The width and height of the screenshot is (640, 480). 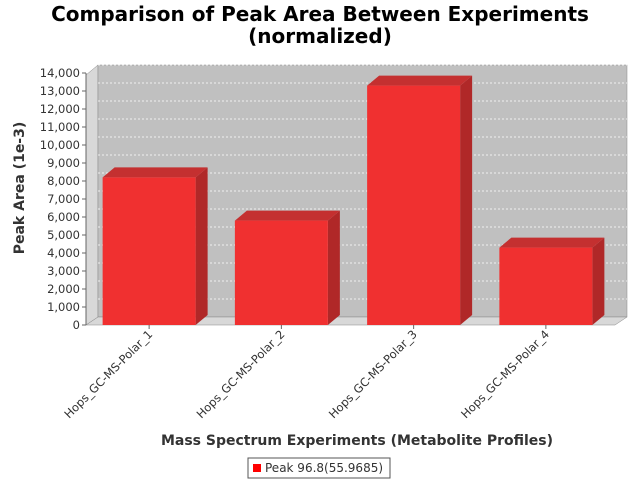 I want to click on legend-box, so click(x=319, y=468).